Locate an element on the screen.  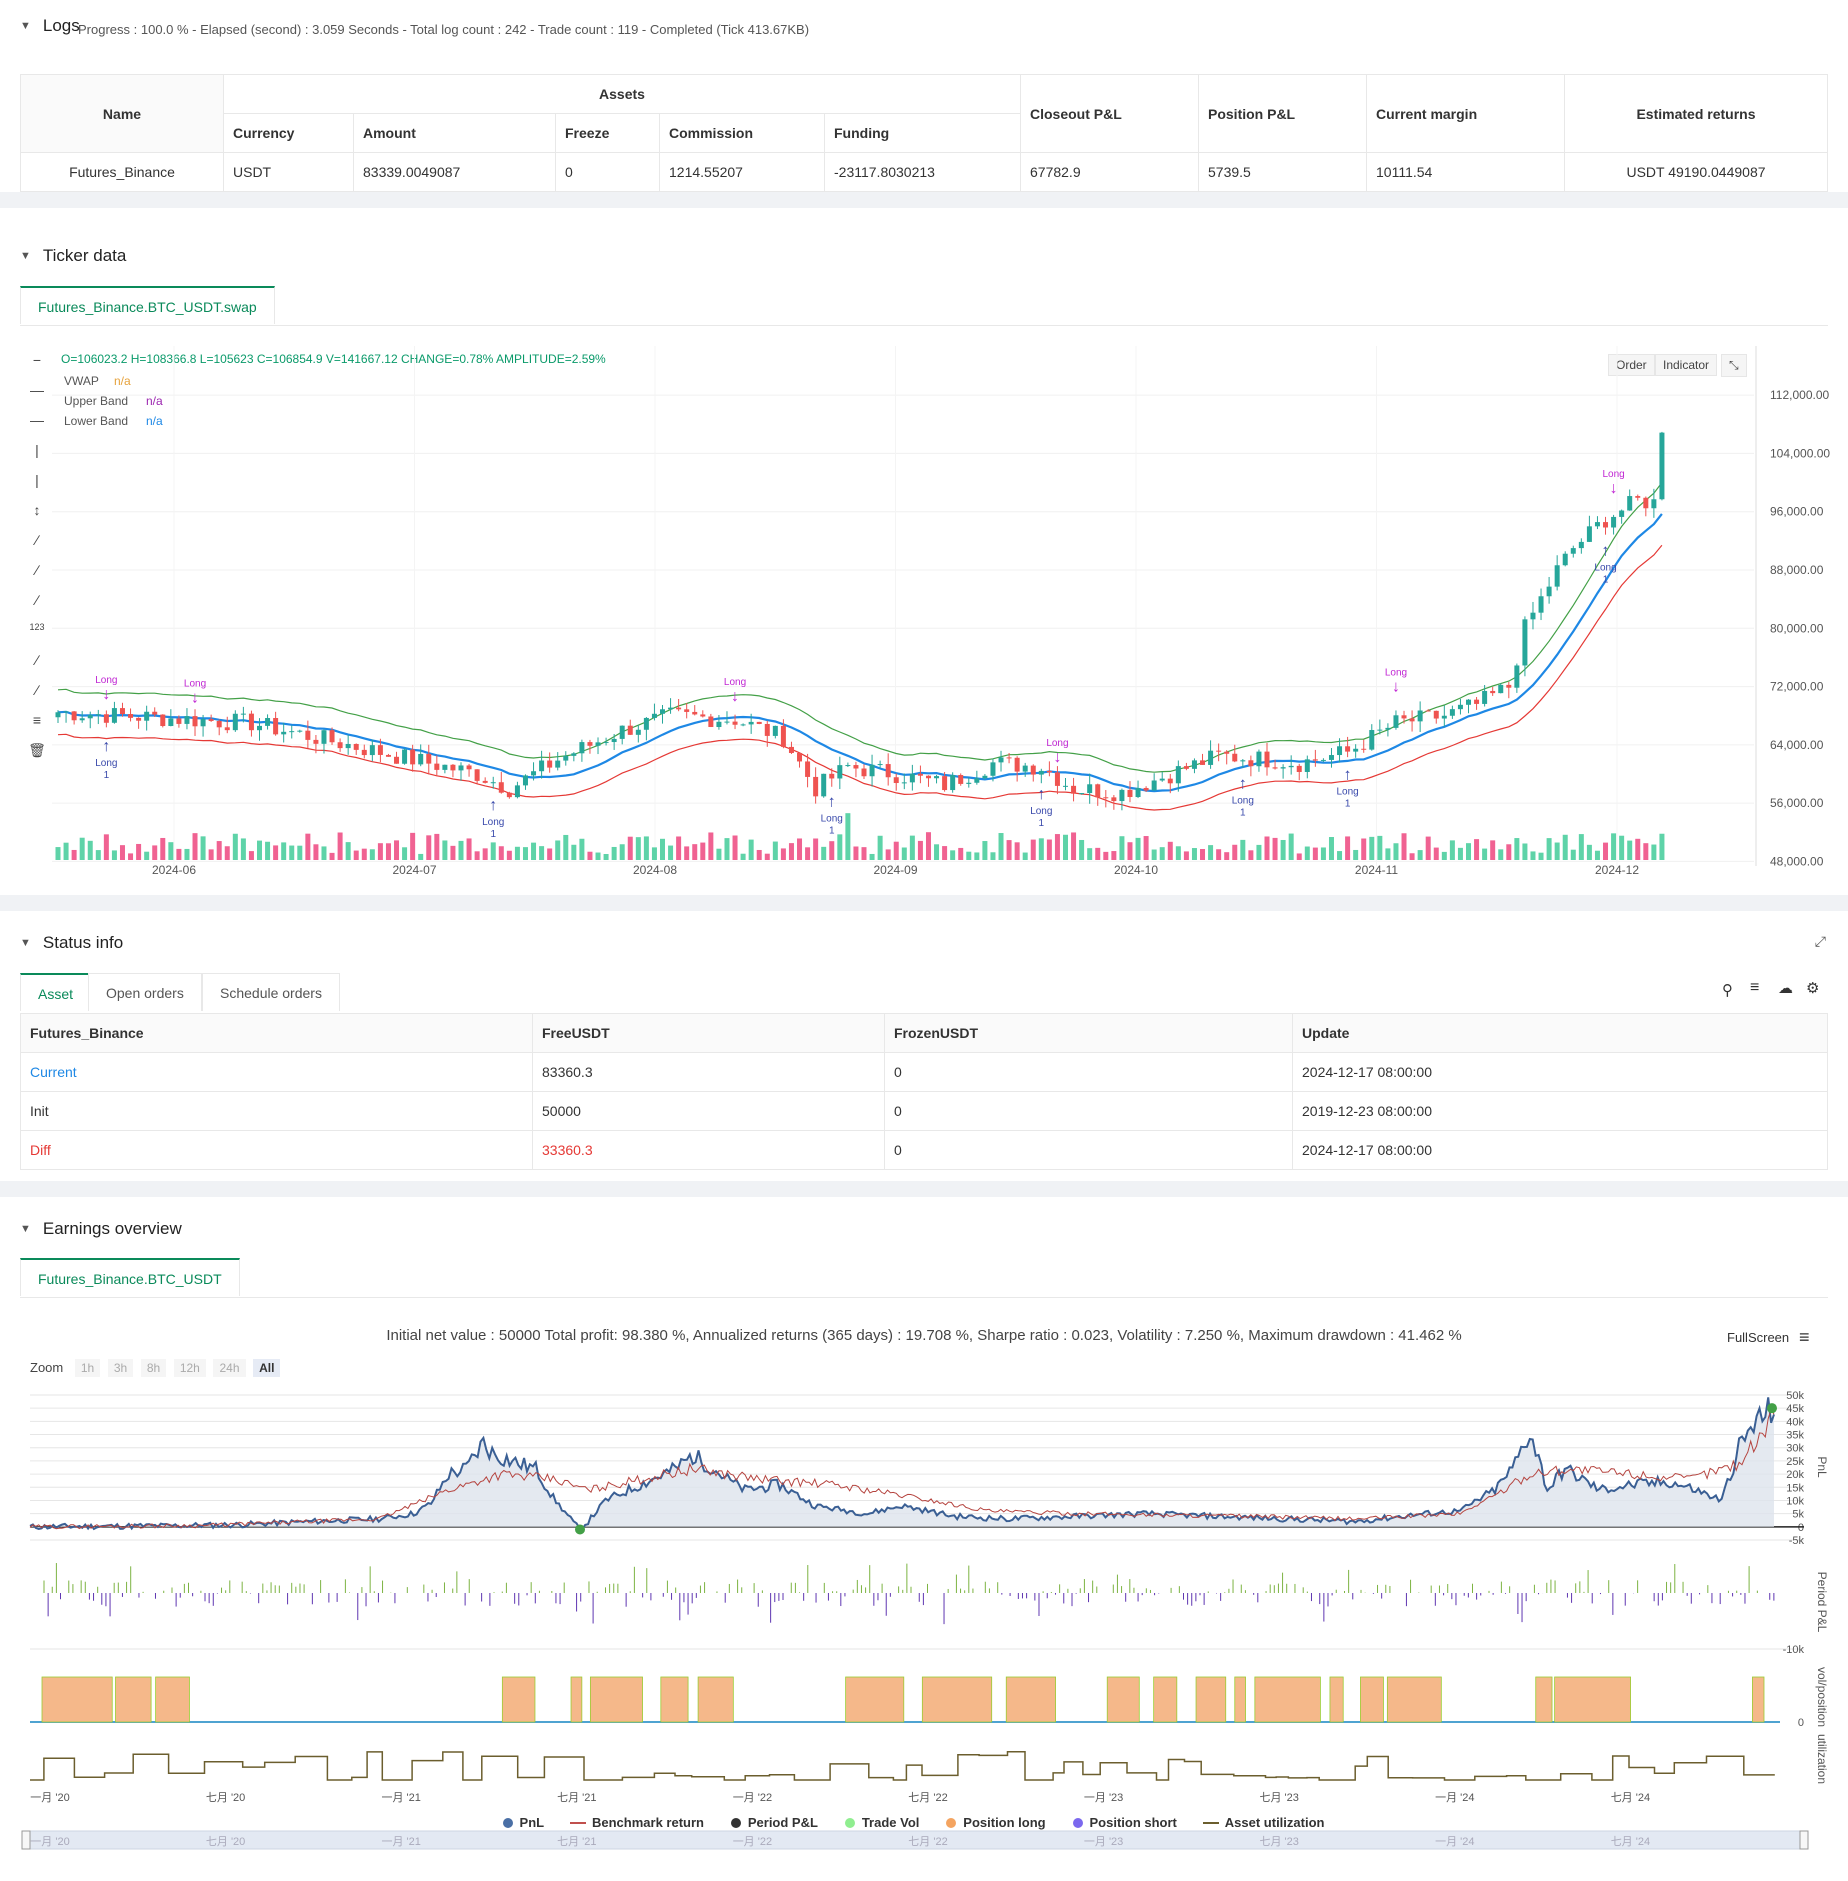
tab-asset: Asset is located at coordinates (56, 992).